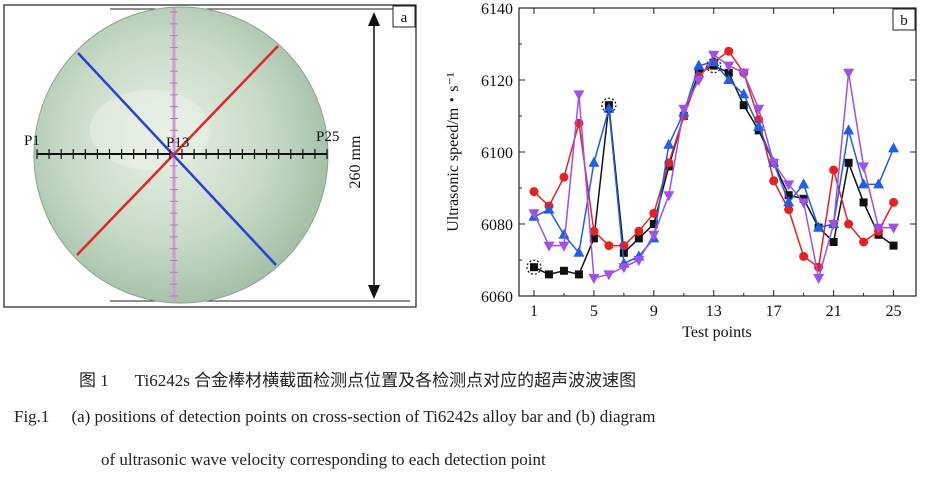  Describe the element at coordinates (497, 297) in the screenshot. I see `y-tick-label: 6060` at that location.